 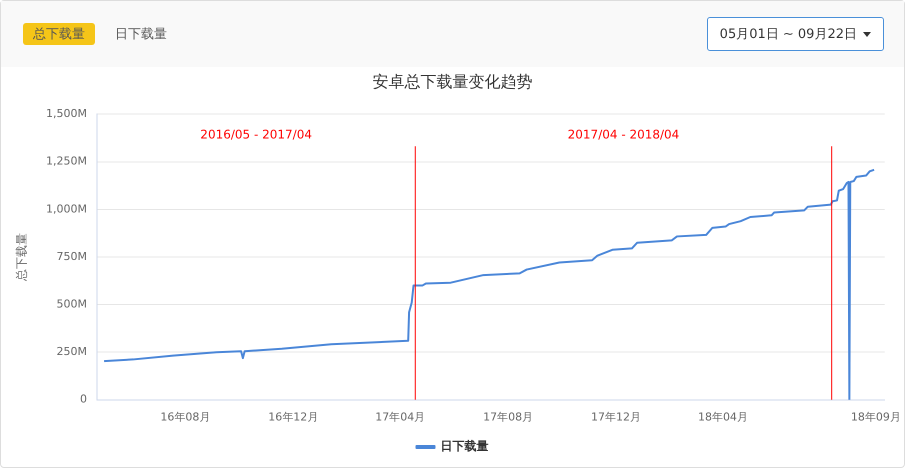 What do you see at coordinates (83, 399) in the screenshot?
I see `y-tick-label: 0` at bounding box center [83, 399].